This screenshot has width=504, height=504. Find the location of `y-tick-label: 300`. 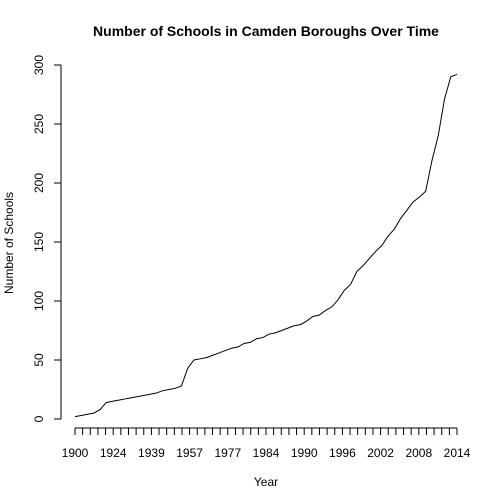

y-tick-label: 300 is located at coordinates (39, 65).